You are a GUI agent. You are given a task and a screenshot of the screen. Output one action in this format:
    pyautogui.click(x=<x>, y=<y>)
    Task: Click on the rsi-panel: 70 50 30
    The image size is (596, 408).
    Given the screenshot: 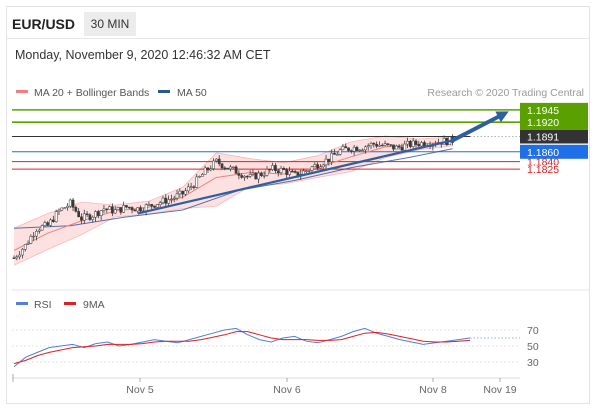 What is the action you would take?
    pyautogui.click(x=275, y=347)
    